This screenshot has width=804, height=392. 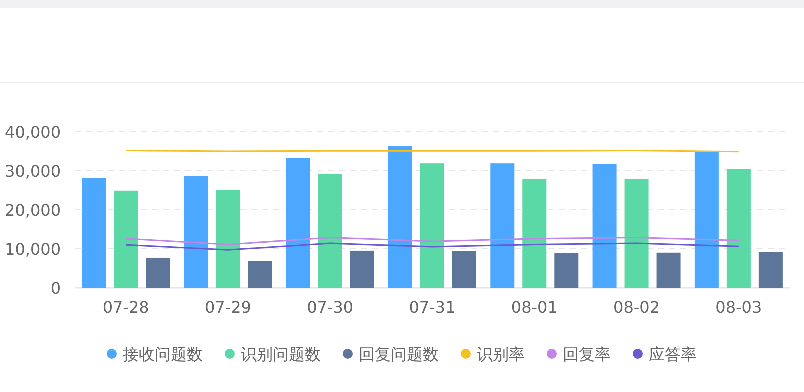 What do you see at coordinates (330, 307) in the screenshot?
I see `x-tick-label: 07-30` at bounding box center [330, 307].